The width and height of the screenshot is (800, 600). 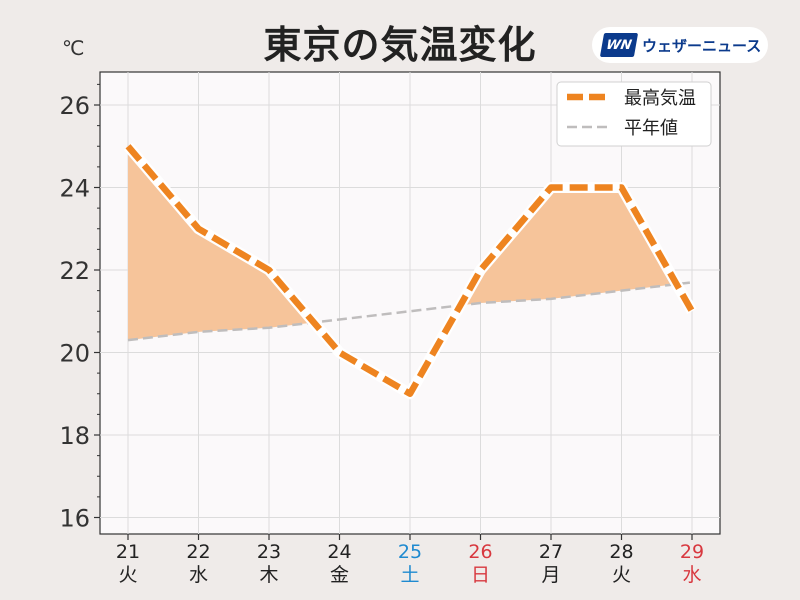 What do you see at coordinates (73, 48) in the screenshot?
I see `y-axis-unit: ℃` at bounding box center [73, 48].